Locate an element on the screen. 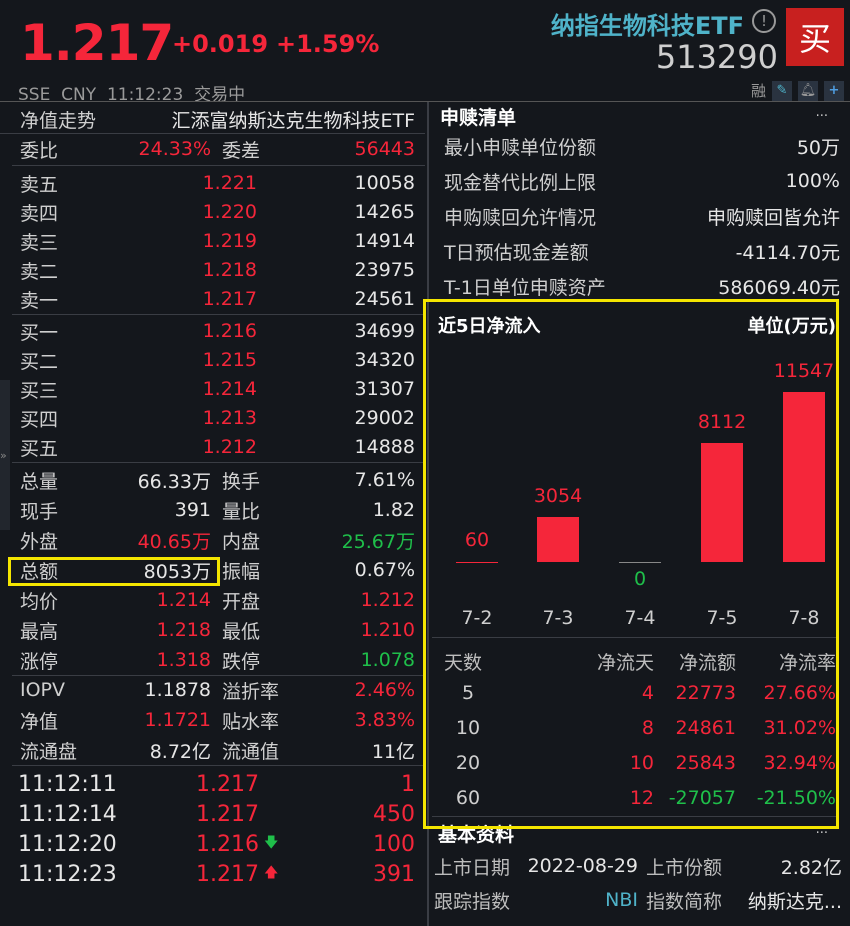  bar-value-label: 60 is located at coordinates (477, 540).